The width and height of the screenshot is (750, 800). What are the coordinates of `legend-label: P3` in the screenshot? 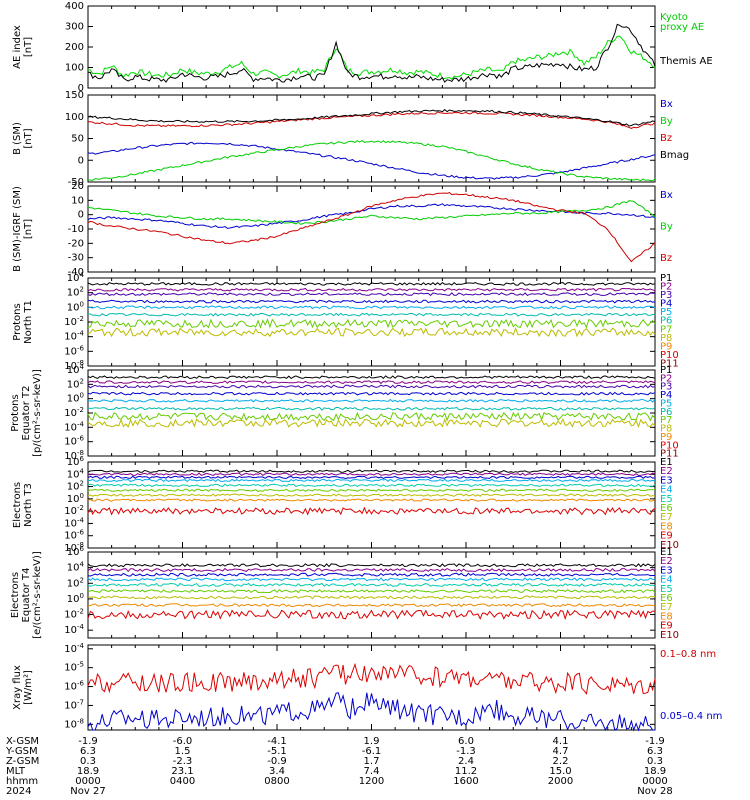 It's located at (666, 387).